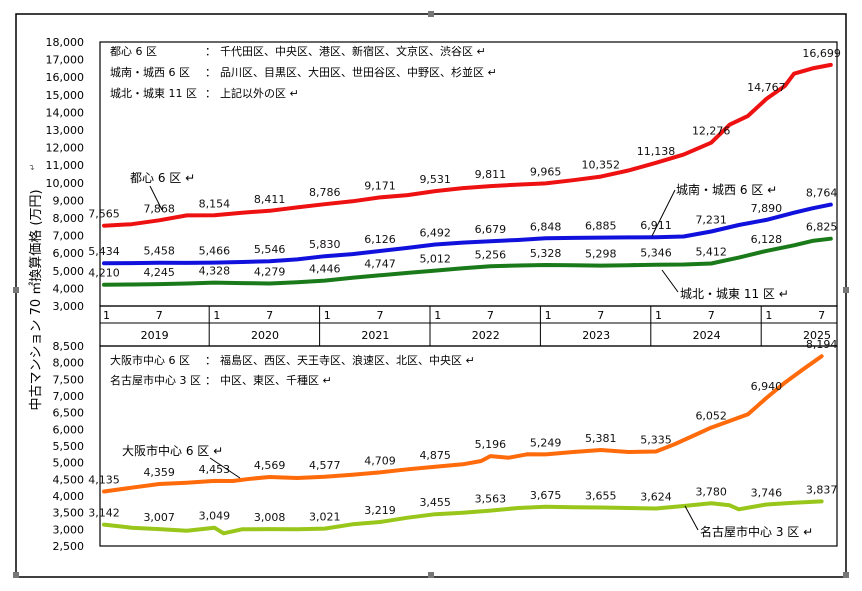 Image resolution: width=862 pixels, height=591 pixels. What do you see at coordinates (711, 491) in the screenshot?
I see `data-label: 3,780` at bounding box center [711, 491].